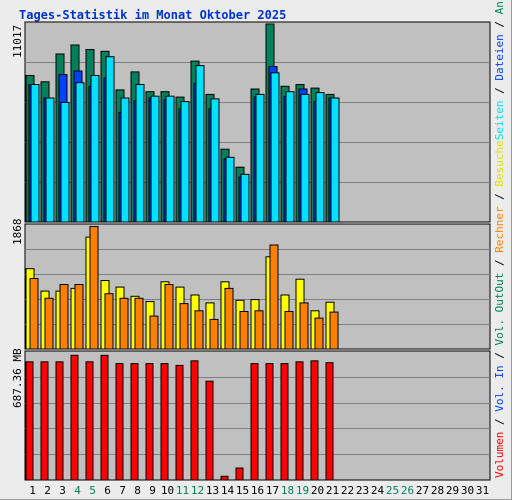  Describe the element at coordinates (242, 490) in the screenshot. I see `day-label: 15` at that location.